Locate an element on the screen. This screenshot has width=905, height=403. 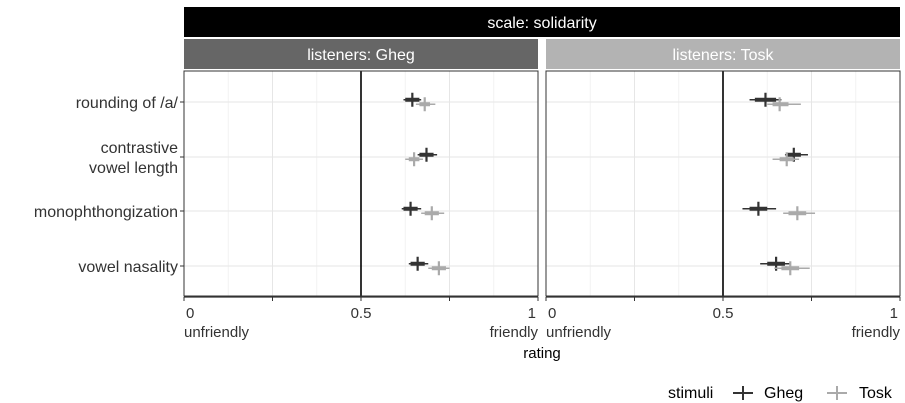
legend-key-tosk is located at coordinates (837, 393).